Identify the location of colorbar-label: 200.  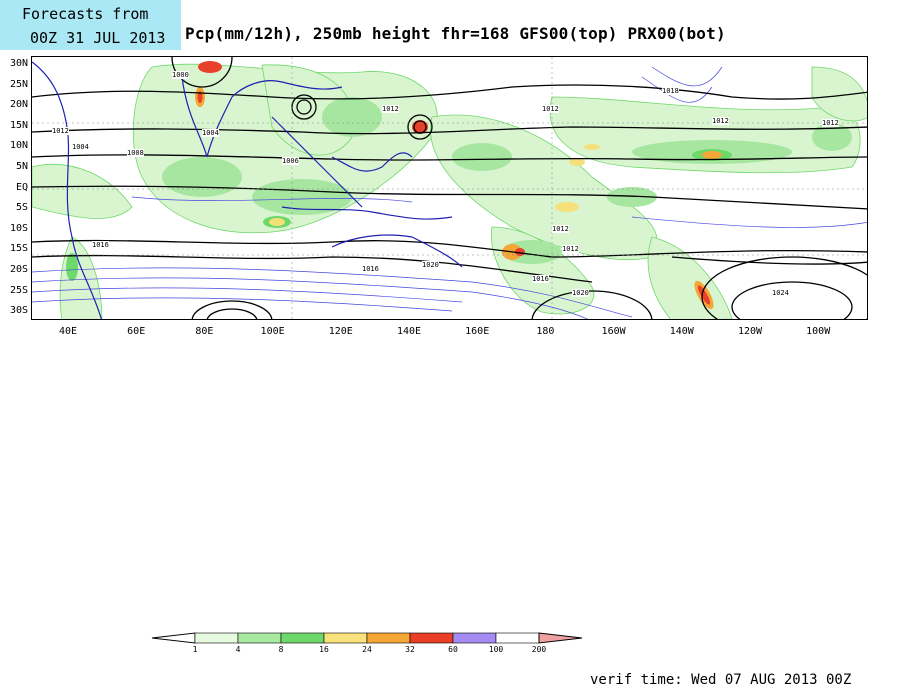
(539, 649).